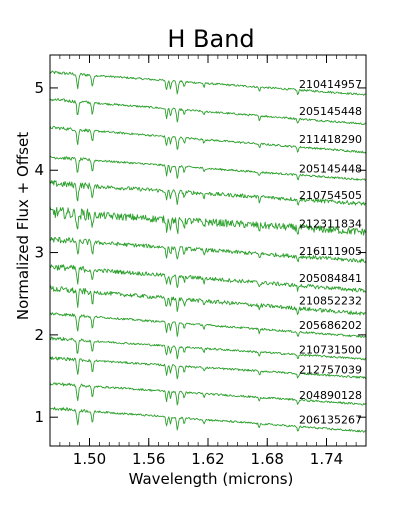 Image resolution: width=407 pixels, height=509 pixels. Describe the element at coordinates (211, 479) in the screenshot. I see `x-axis-label: Wavelength (microns)` at that location.